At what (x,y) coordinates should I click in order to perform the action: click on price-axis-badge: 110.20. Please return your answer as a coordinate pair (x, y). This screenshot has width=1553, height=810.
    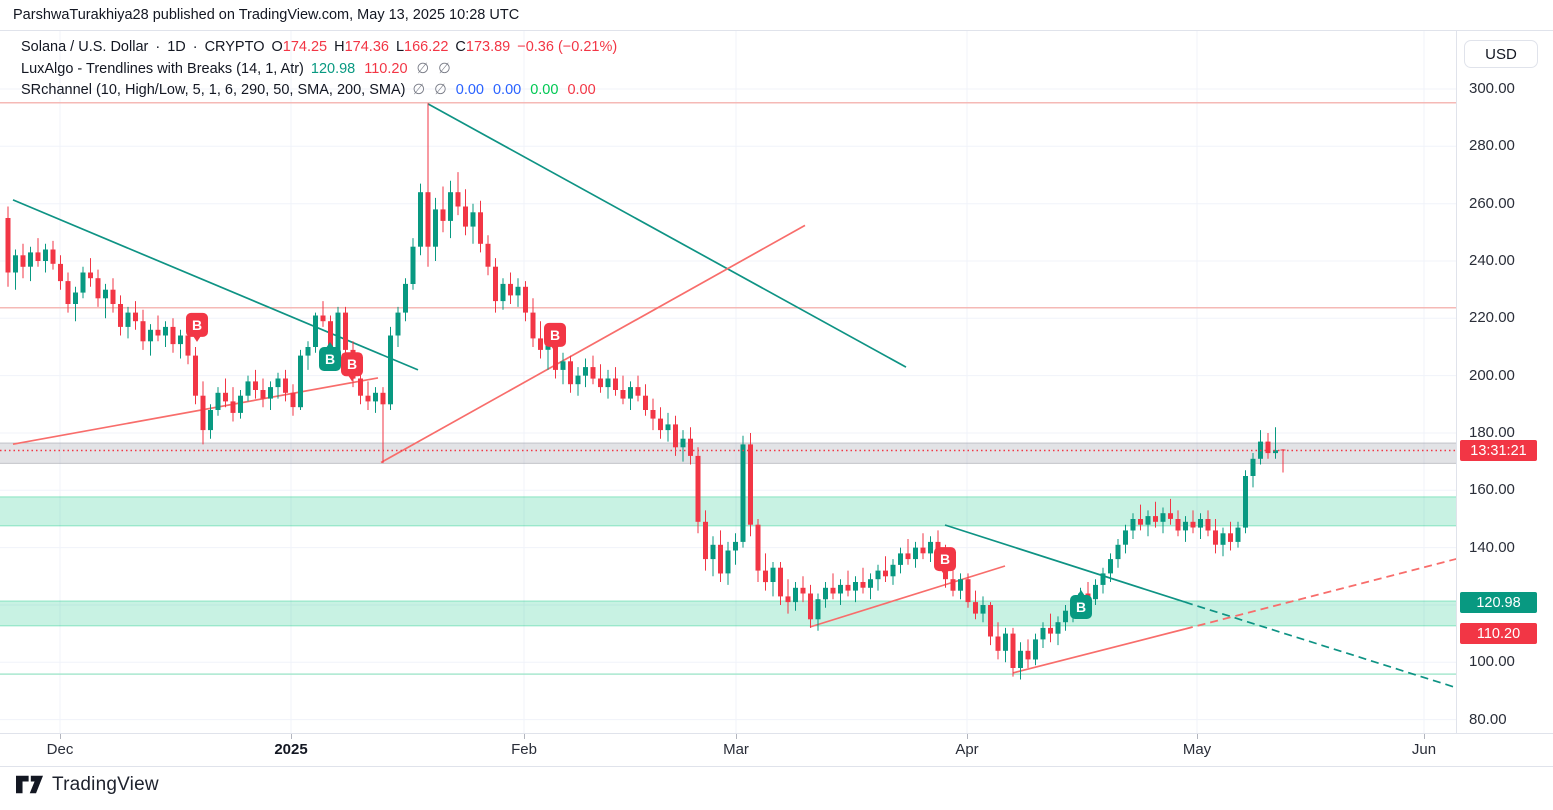
    Looking at the image, I should click on (1498, 634).